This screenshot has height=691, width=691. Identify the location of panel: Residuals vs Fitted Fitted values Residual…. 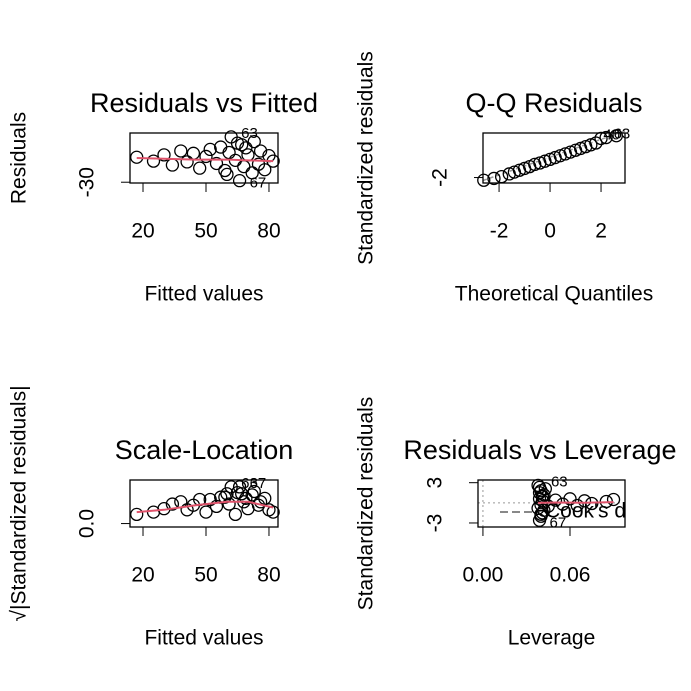
(163, 196).